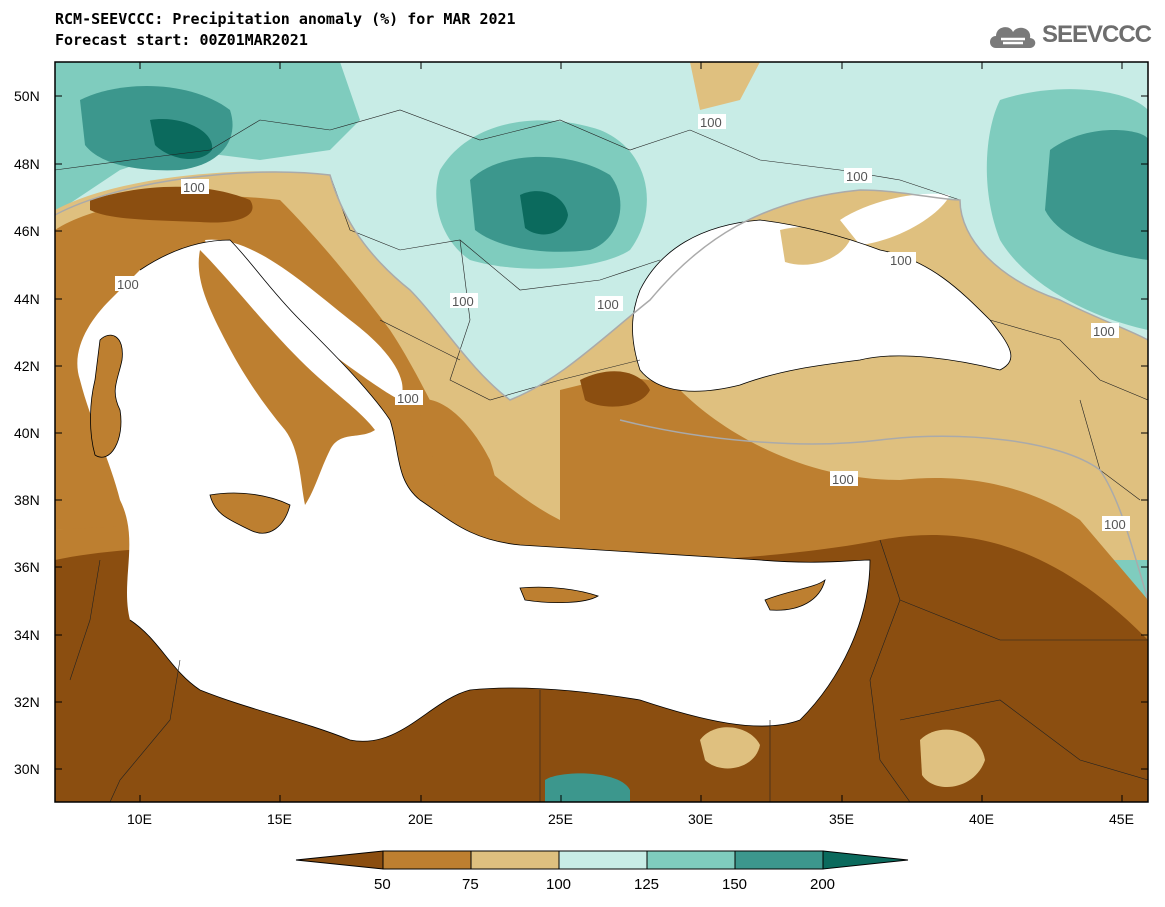 The height and width of the screenshot is (907, 1165). Describe the element at coordinates (139, 819) in the screenshot. I see `lon-tick-label: 10E` at that location.